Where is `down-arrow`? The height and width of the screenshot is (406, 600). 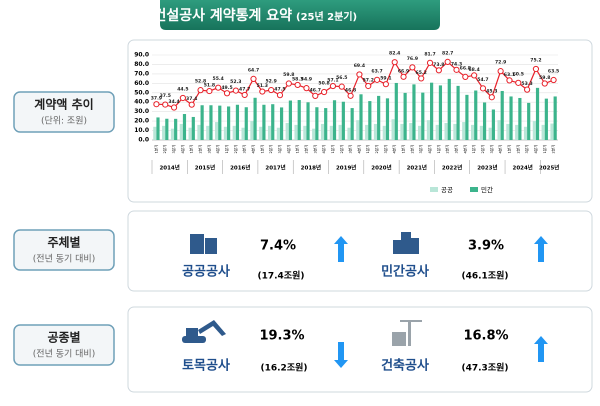 down-arrow is located at coordinates (341, 355).